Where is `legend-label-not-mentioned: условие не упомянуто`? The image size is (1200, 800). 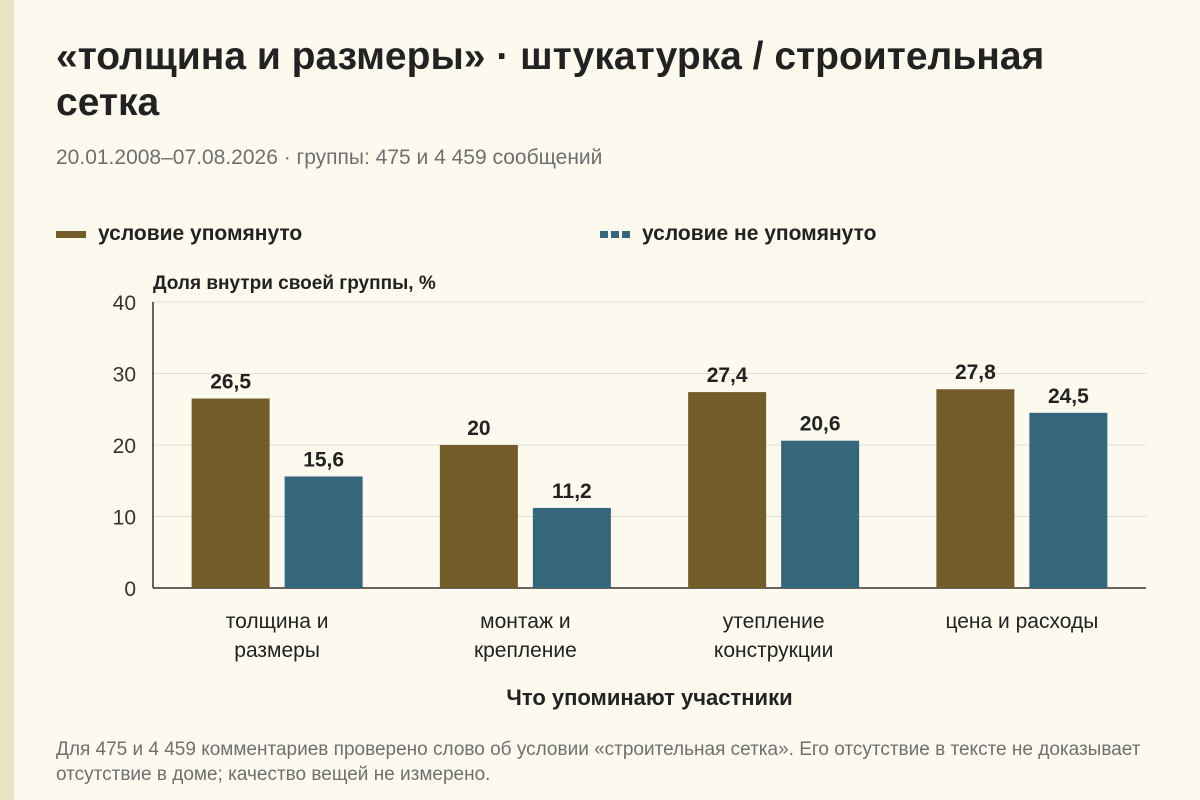 legend-label-not-mentioned: условие не упомянуто is located at coordinates (759, 233).